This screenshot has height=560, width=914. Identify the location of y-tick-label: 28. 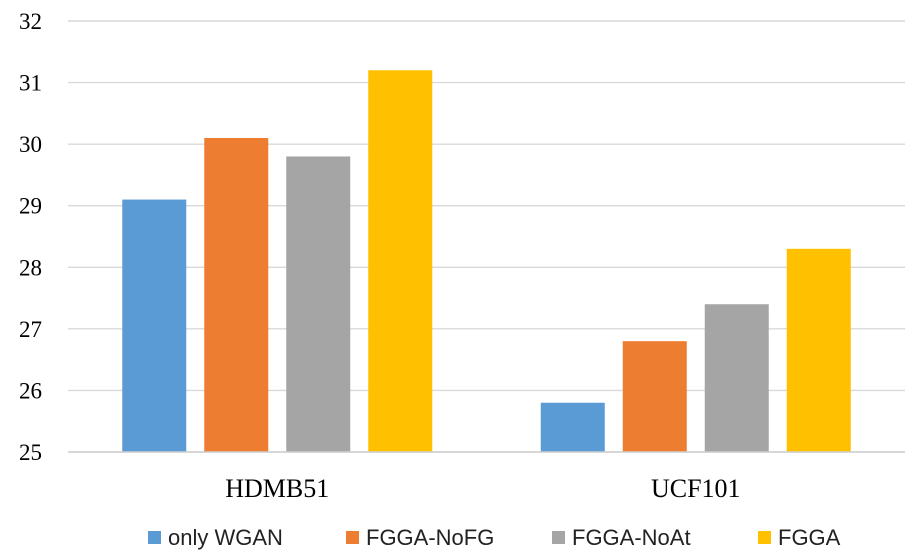
(30, 267).